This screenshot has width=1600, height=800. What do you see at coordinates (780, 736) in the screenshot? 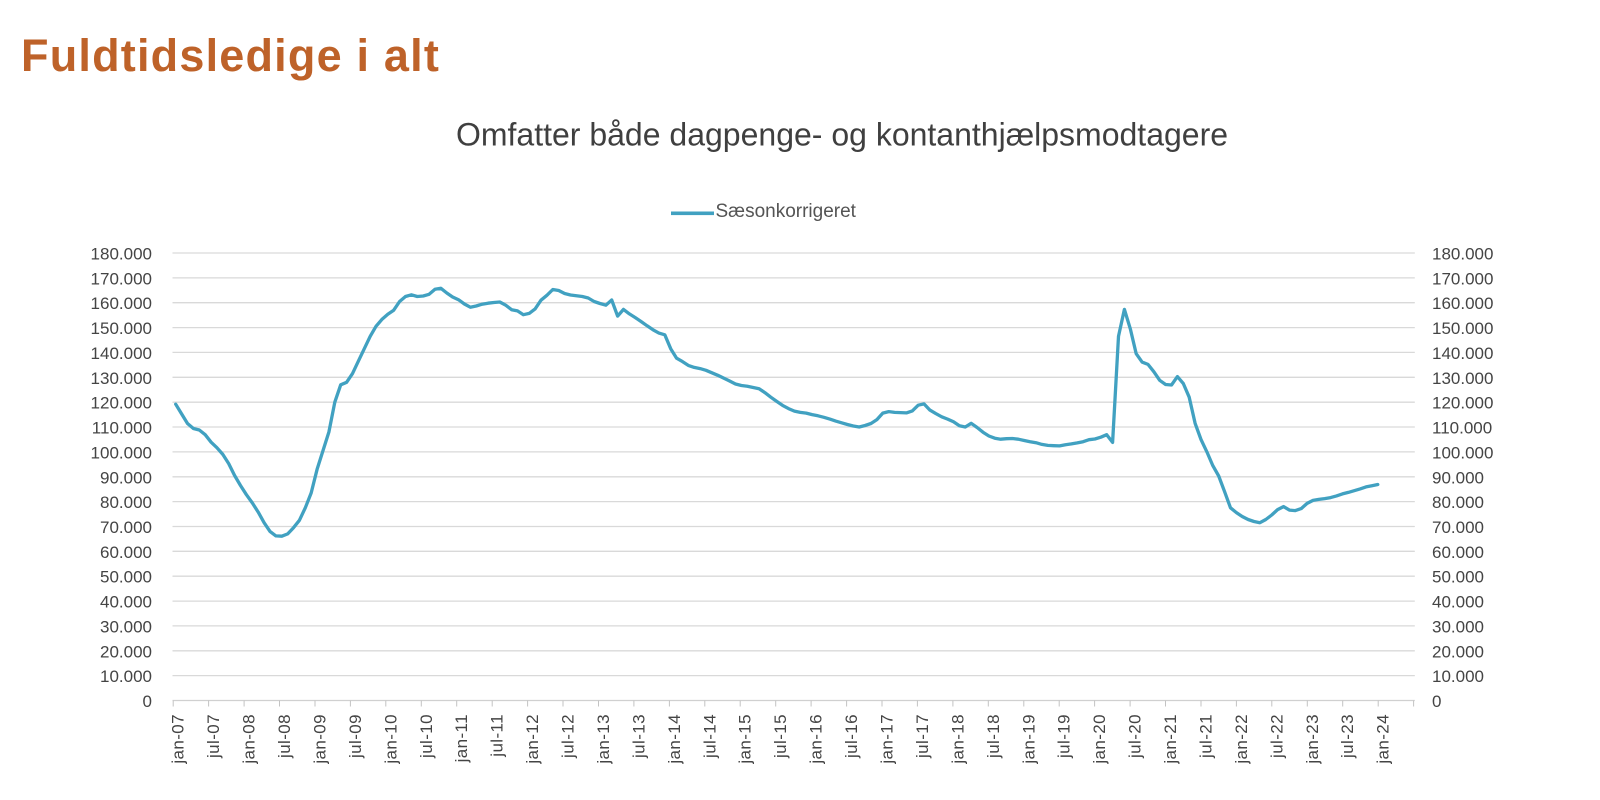
I see `svg-text: jul-15` at bounding box center [780, 736].